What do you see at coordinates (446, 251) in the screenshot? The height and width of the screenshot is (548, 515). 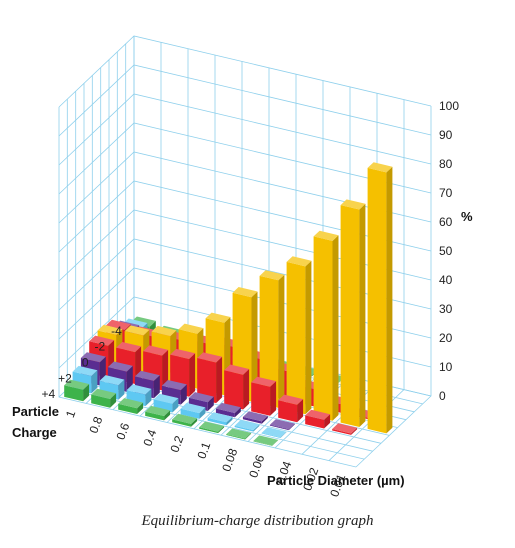 I see `z-tick-label: 50` at bounding box center [446, 251].